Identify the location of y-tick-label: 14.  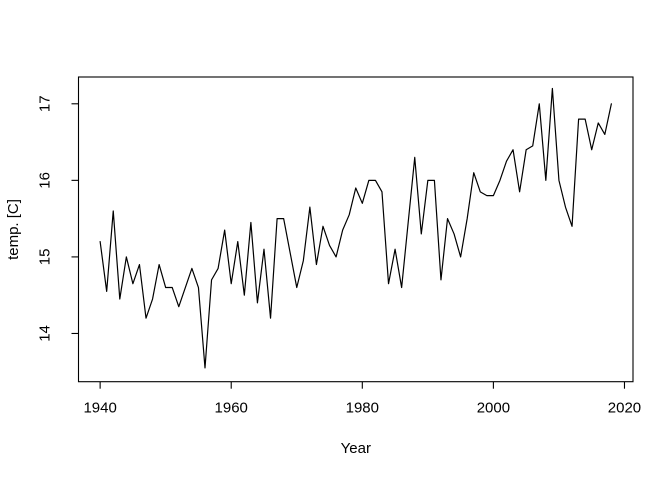
(45, 333).